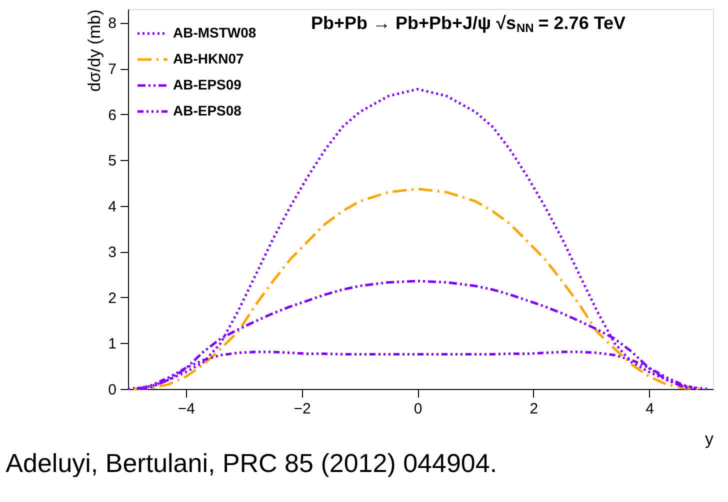  I want to click on y-tick-label: 3, so click(112, 253).